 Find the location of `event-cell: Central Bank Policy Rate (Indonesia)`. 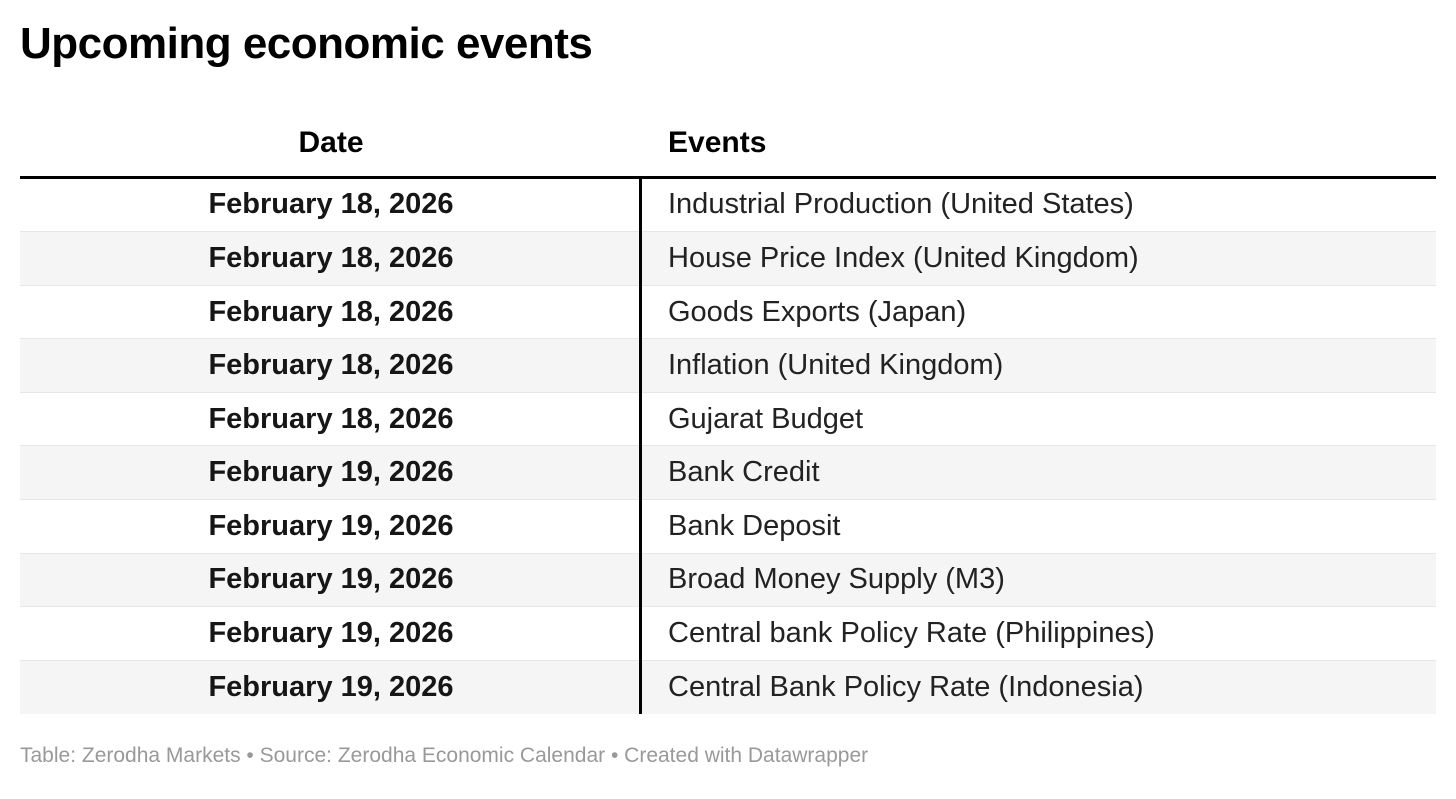

event-cell: Central Bank Policy Rate (Indonesia) is located at coordinates (906, 687).